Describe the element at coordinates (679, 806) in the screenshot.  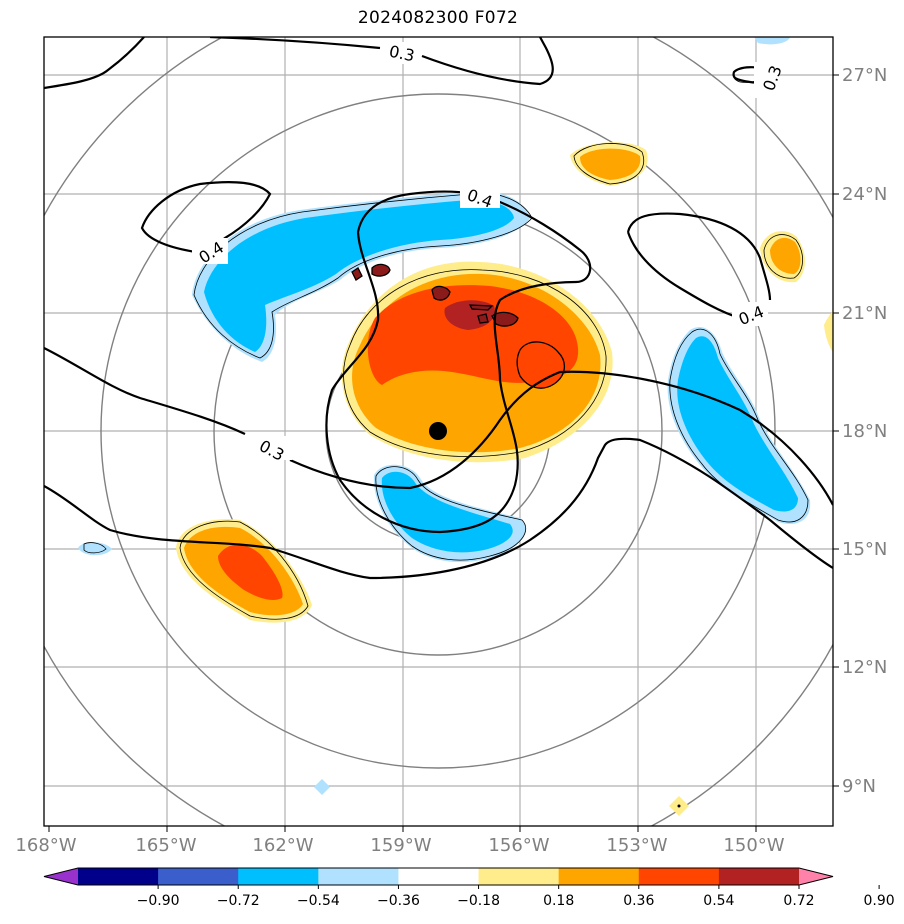
I see `speckle-dot` at that location.